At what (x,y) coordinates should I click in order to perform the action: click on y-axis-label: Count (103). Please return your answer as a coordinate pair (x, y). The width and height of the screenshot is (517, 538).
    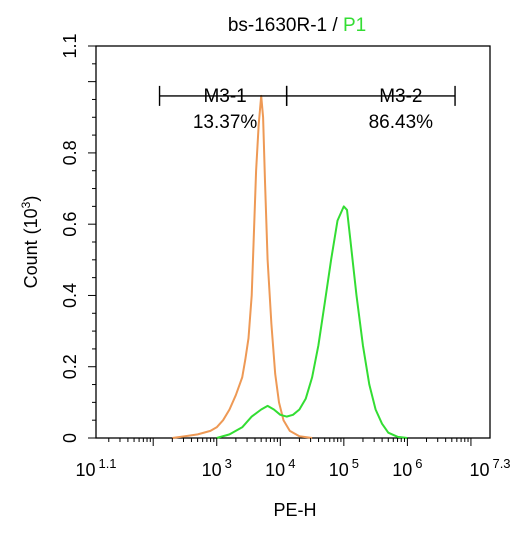
    Looking at the image, I should click on (30, 242).